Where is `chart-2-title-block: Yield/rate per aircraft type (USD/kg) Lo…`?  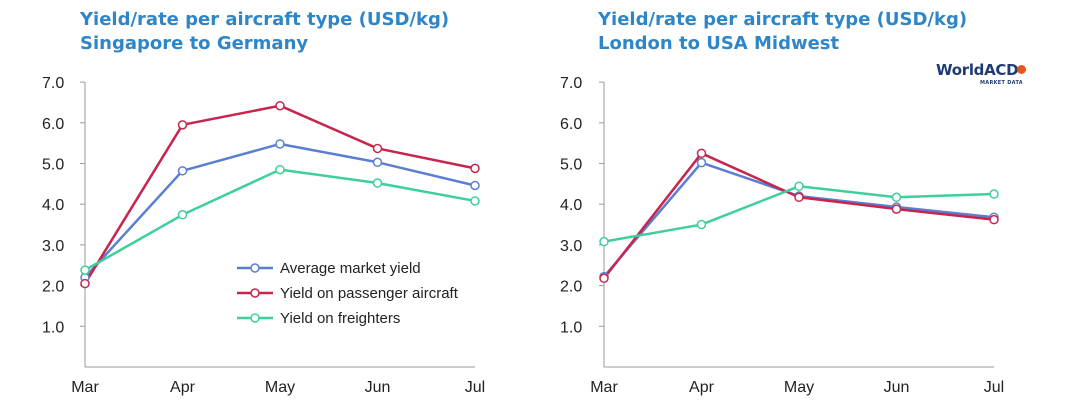
chart-2-title-block: Yield/rate per aircraft type (USD/kg) Lo… is located at coordinates (782, 32).